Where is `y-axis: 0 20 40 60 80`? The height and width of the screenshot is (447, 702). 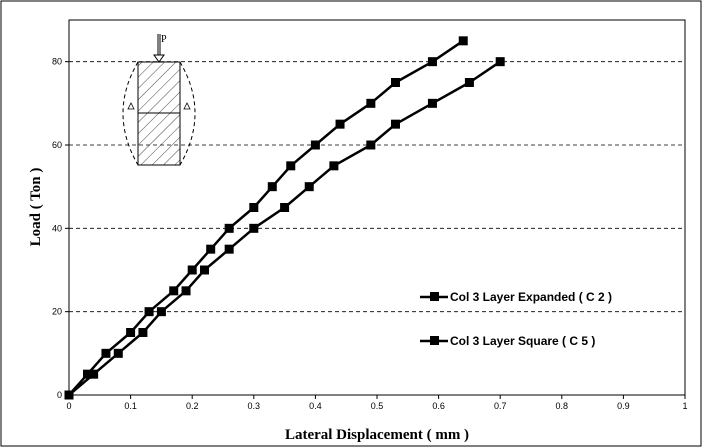 y-axis: 0 20 40 60 80 is located at coordinates (60, 228).